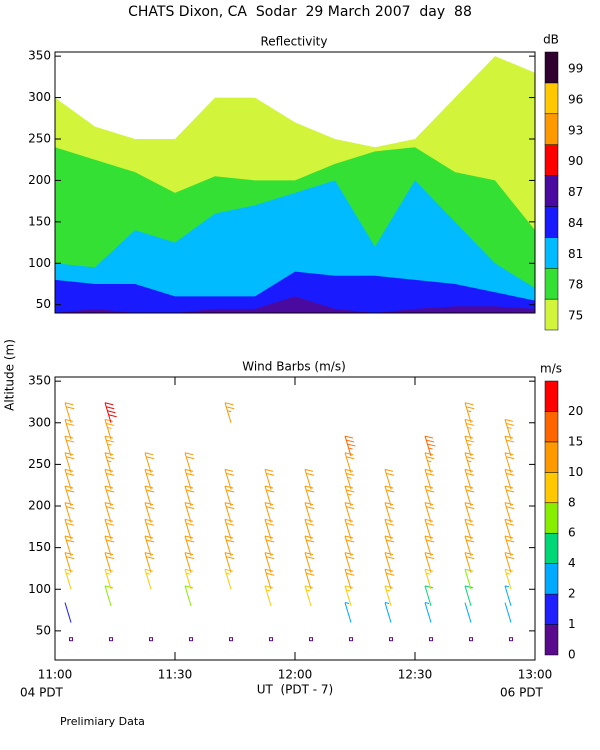  Describe the element at coordinates (42, 693) in the screenshot. I see `start-note: 04 PDT` at that location.